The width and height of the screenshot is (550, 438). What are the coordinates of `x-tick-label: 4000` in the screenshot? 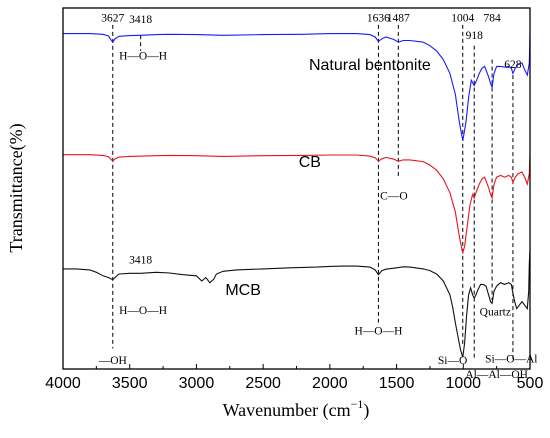 It's located at (63, 383).